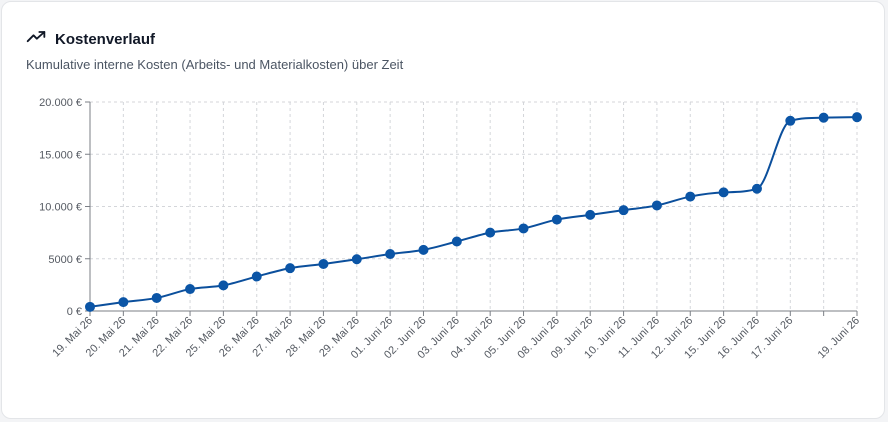  Describe the element at coordinates (65, 260) in the screenshot. I see `y-tick-label: 5000 €` at that location.